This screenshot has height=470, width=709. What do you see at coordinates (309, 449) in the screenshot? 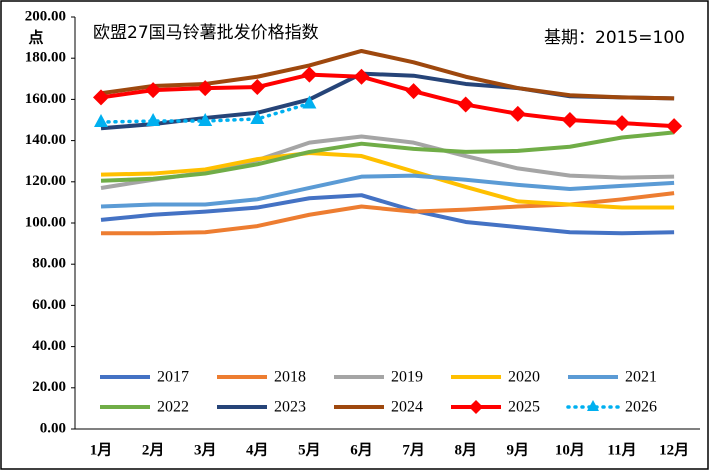
I see `x-tick-label: 5月` at bounding box center [309, 449].